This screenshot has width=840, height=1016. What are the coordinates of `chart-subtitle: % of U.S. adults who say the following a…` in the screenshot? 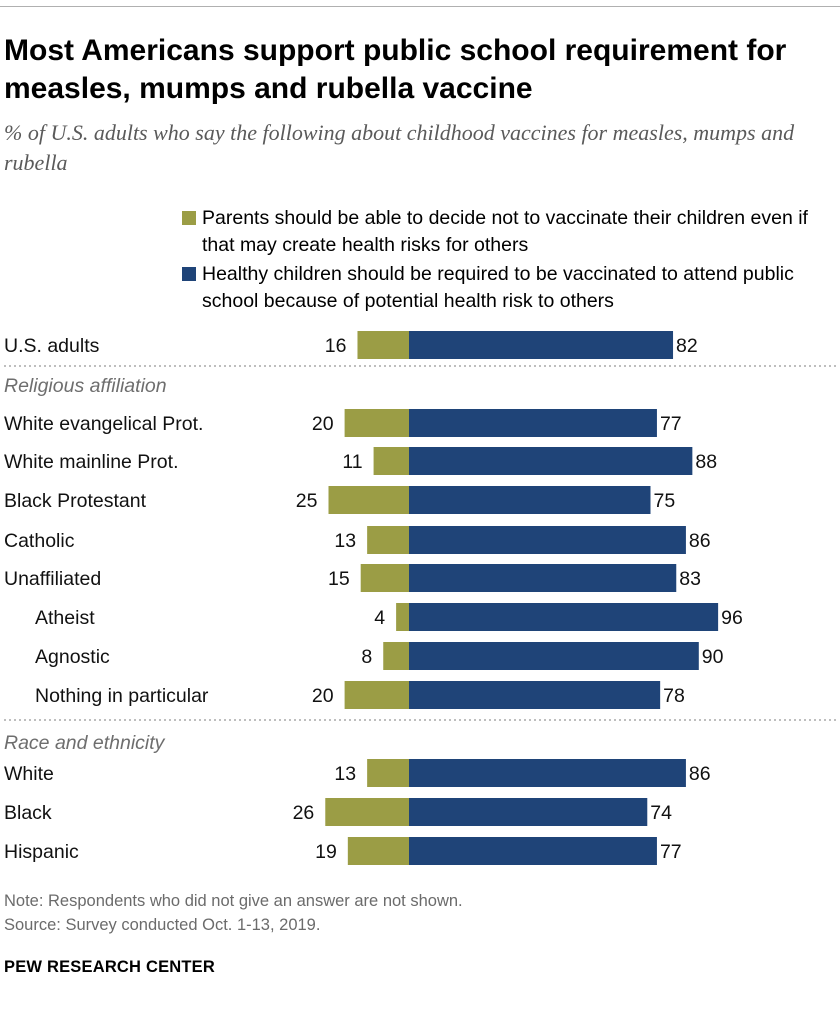 It's located at (399, 147).